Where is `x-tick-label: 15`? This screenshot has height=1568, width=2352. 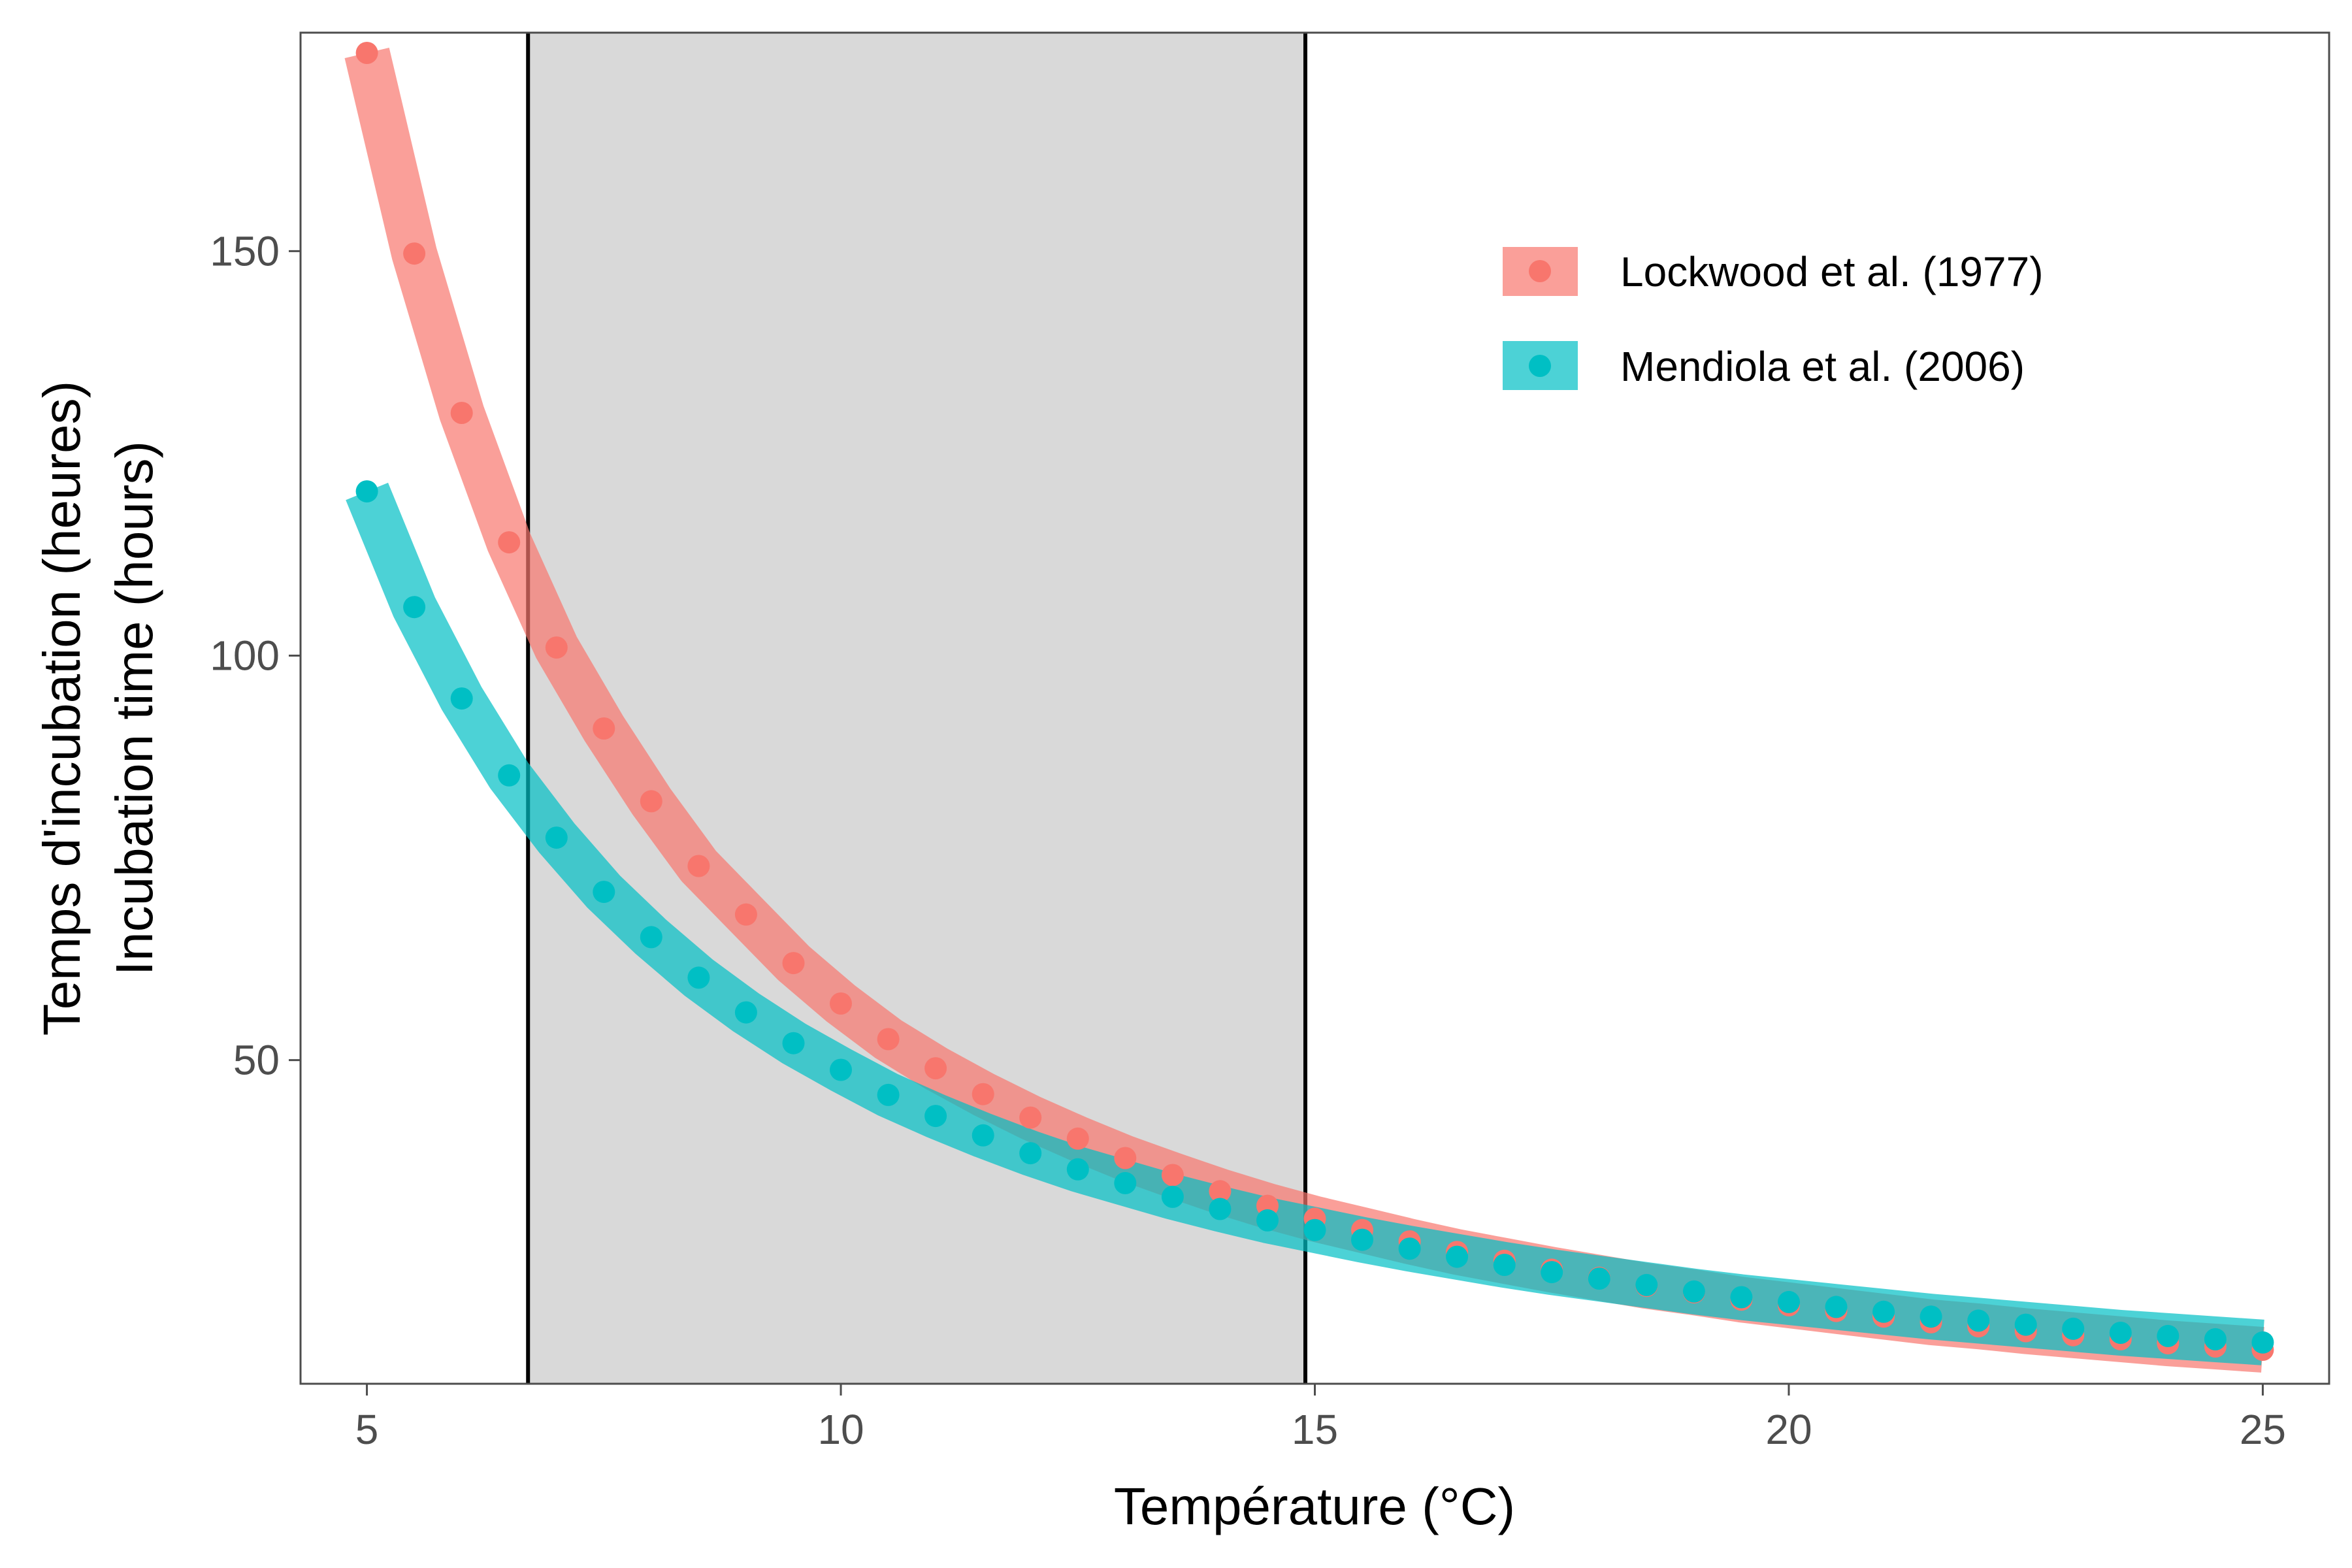
x-tick-label: 15 is located at coordinates (1315, 1429).